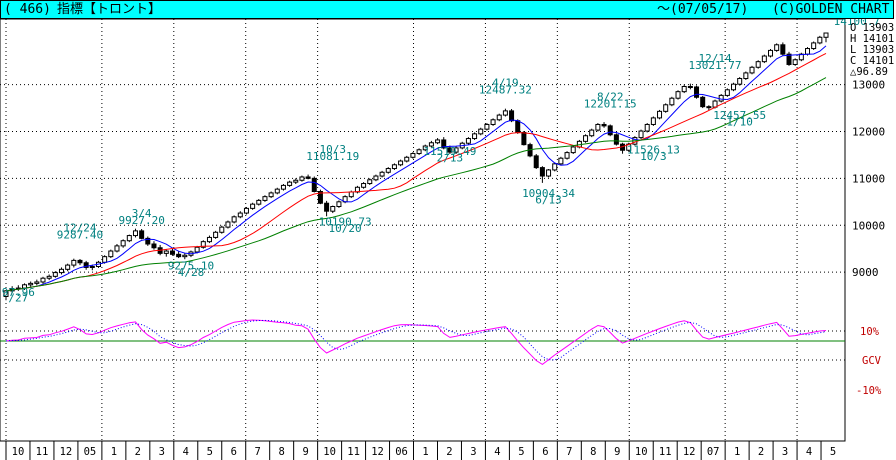 The image size is (896, 460). I want to click on month-label: 4, so click(809, 452).